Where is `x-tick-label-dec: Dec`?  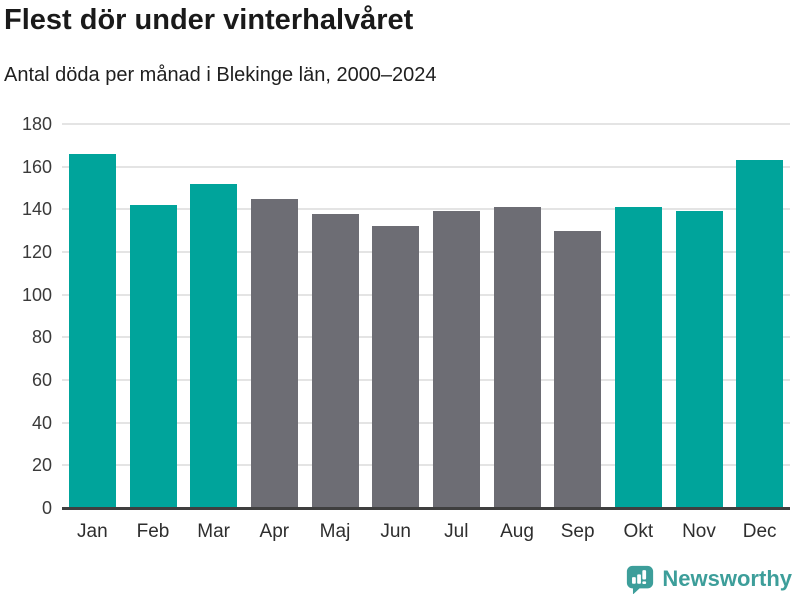
x-tick-label-dec: Dec is located at coordinates (759, 531).